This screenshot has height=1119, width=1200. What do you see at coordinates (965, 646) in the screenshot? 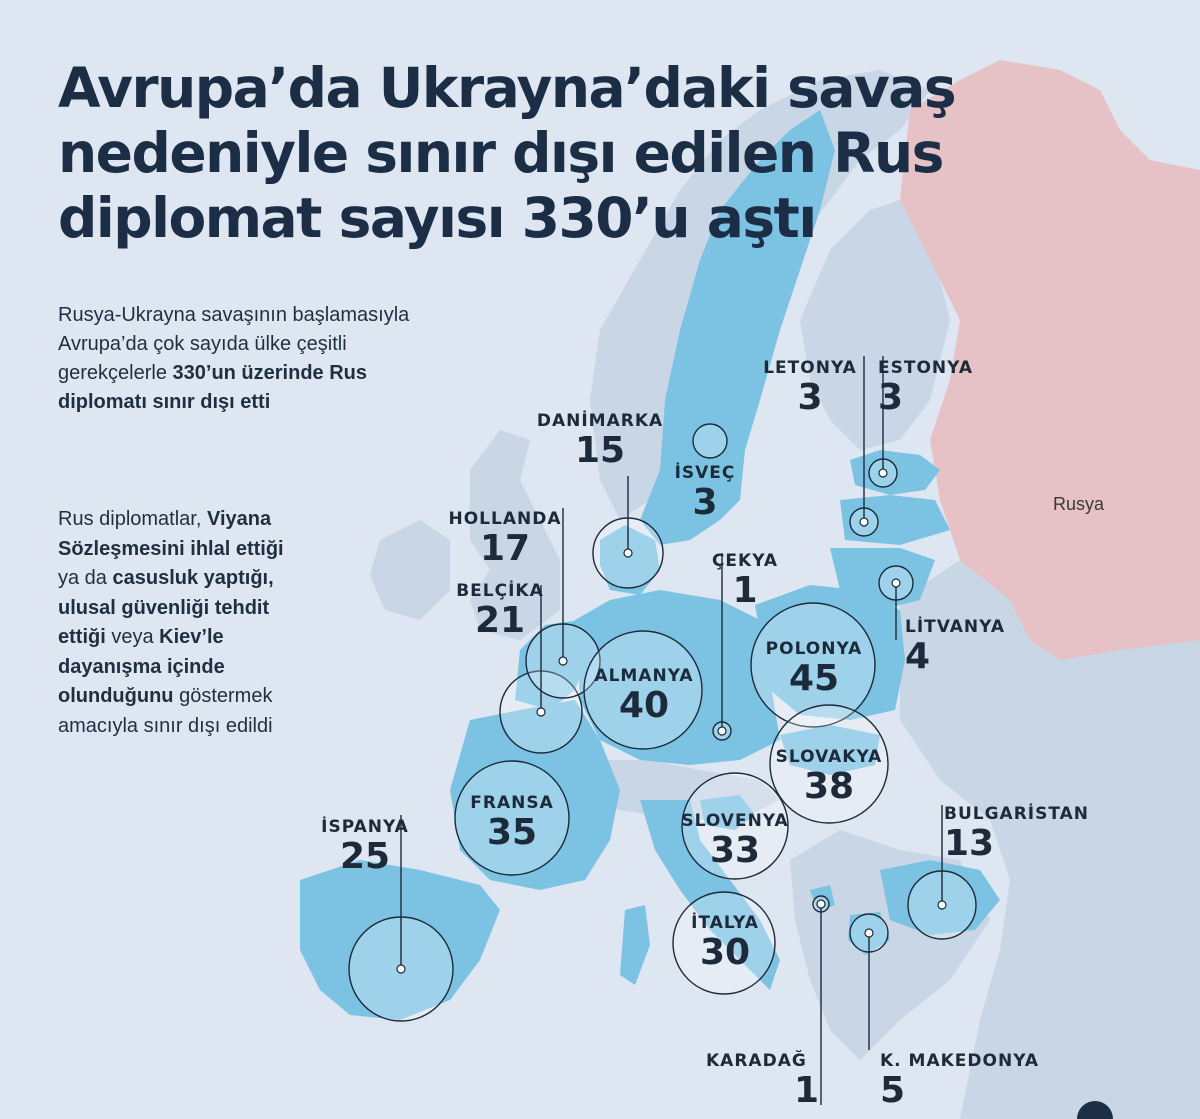
I see `country-label-litvanya: LİTVANYA 4` at bounding box center [965, 646].